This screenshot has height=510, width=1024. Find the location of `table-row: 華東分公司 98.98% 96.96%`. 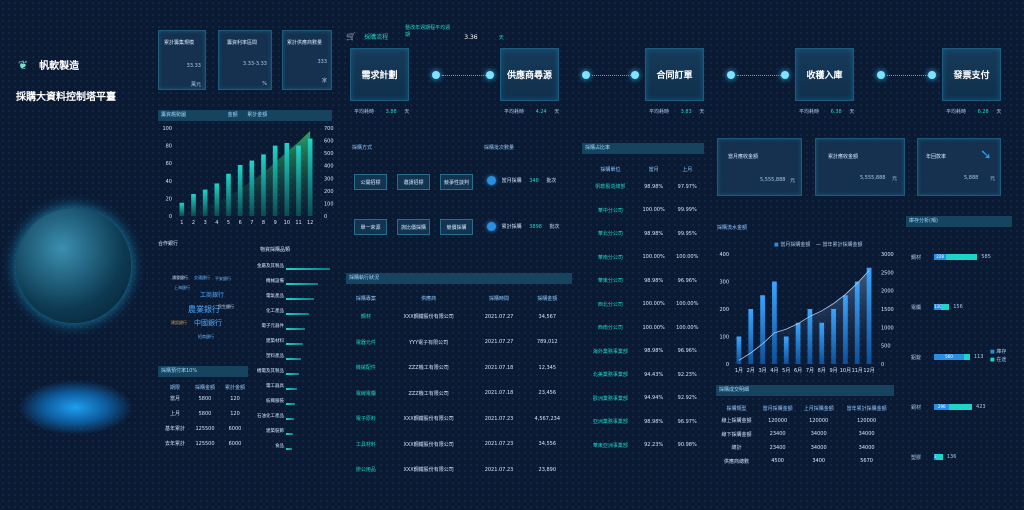

table-row: 華東分公司 98.98% 96.96% is located at coordinates (644, 281).